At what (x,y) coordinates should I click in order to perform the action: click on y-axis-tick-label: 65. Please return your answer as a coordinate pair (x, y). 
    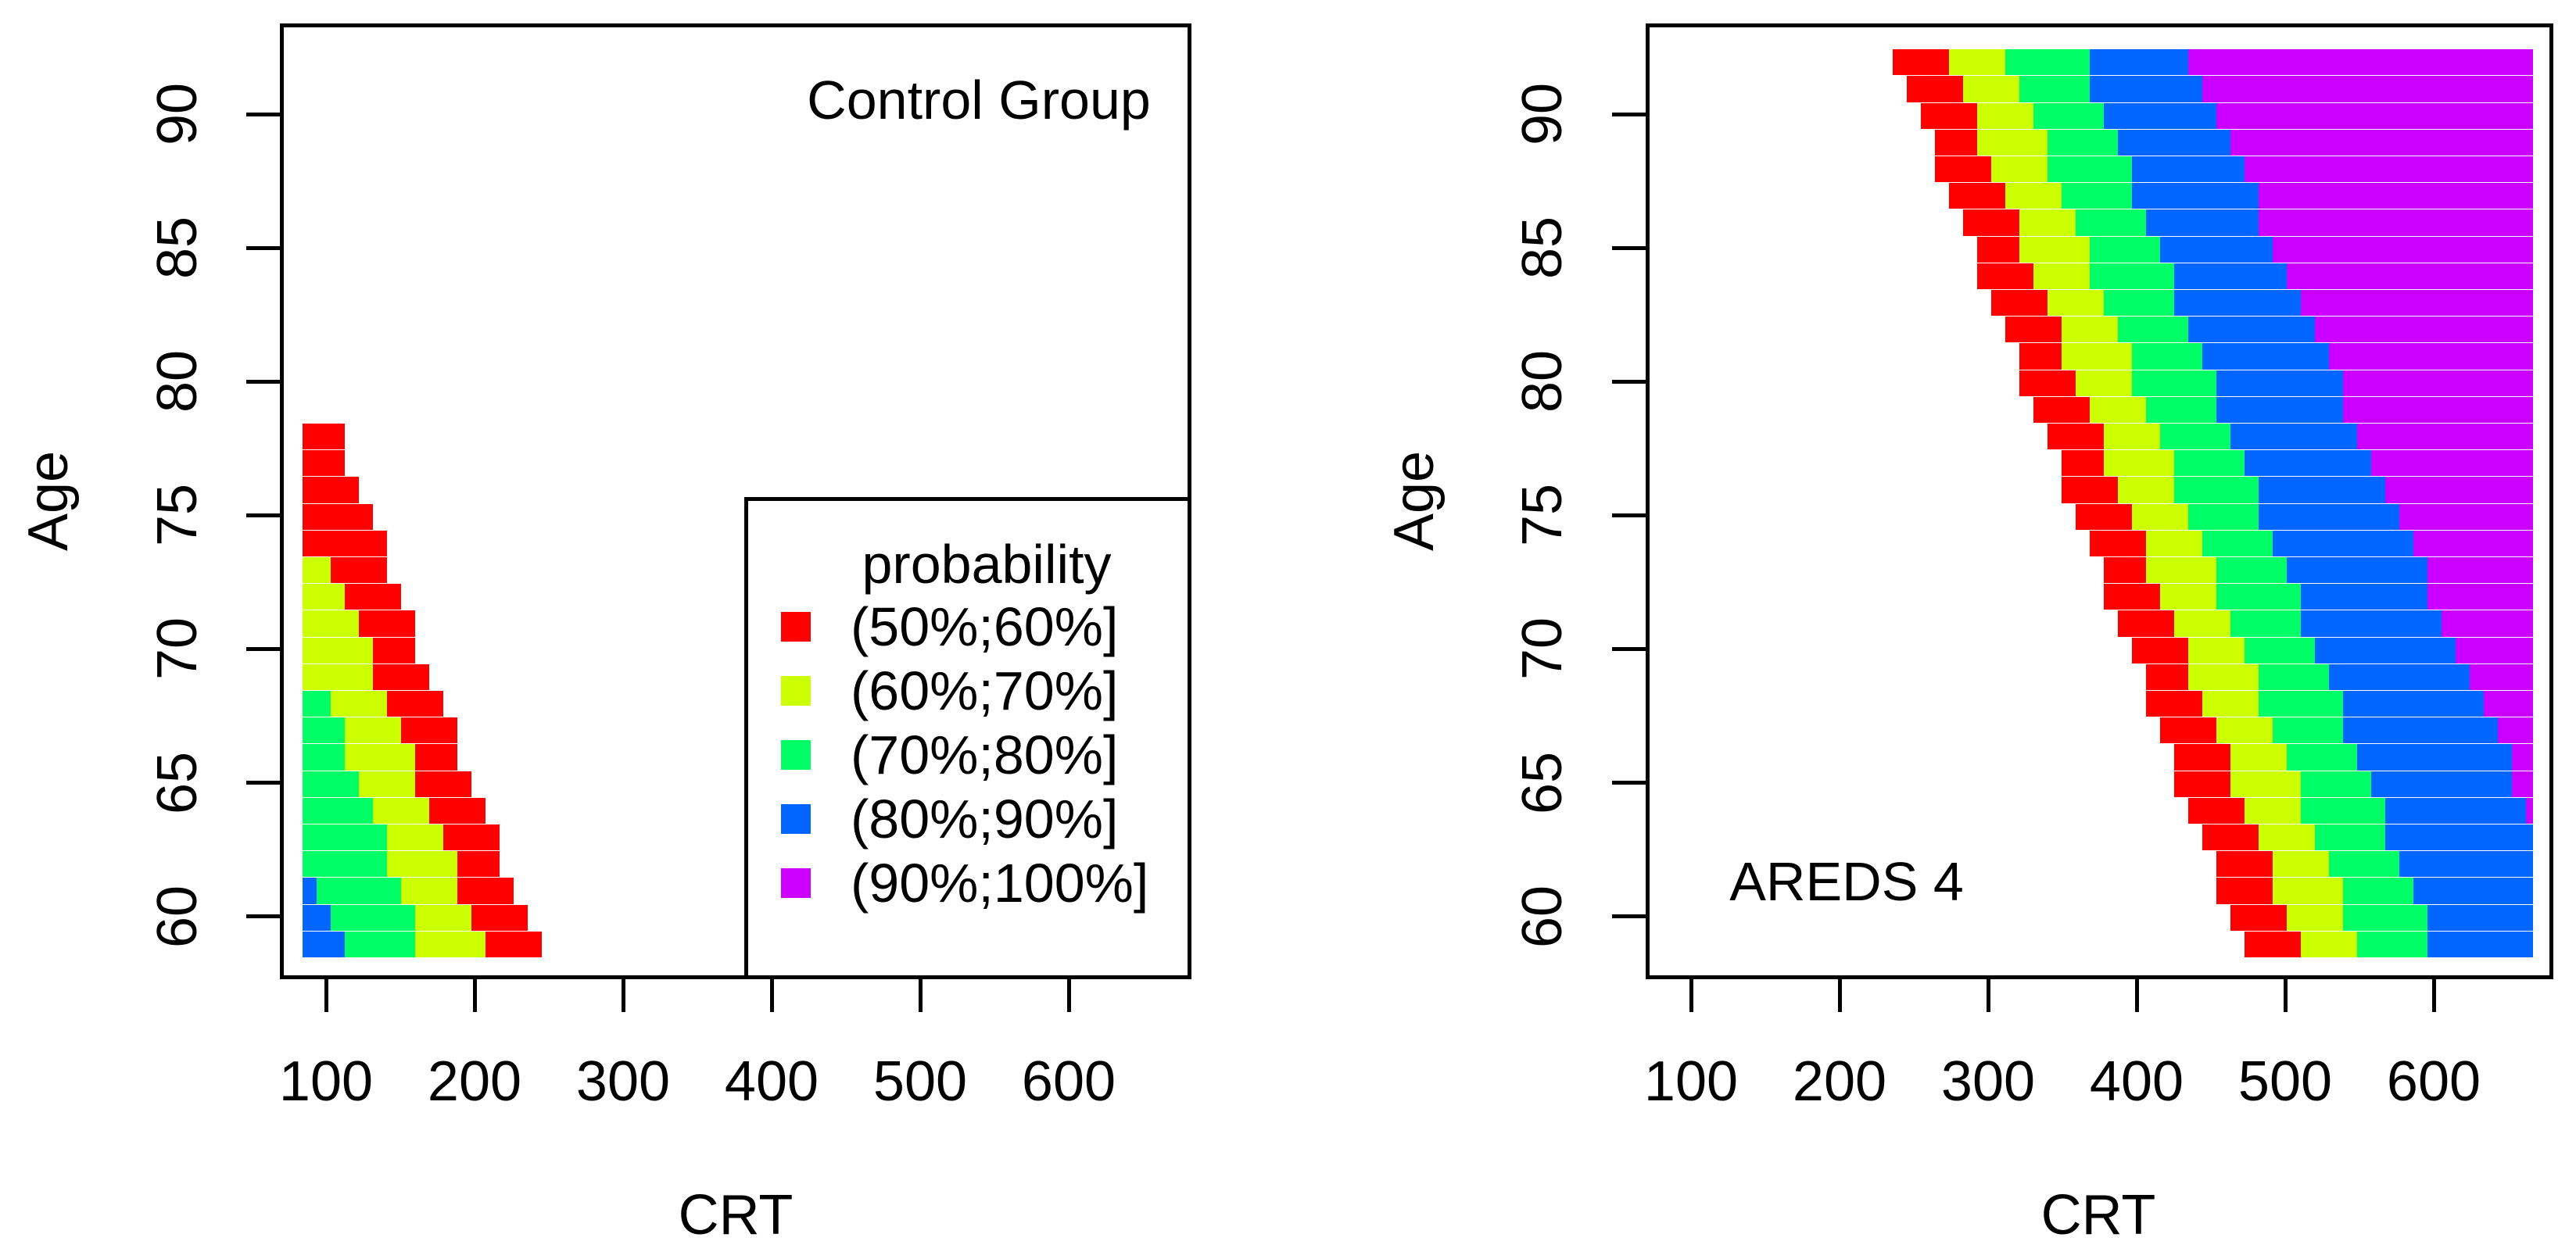
    Looking at the image, I should click on (1542, 782).